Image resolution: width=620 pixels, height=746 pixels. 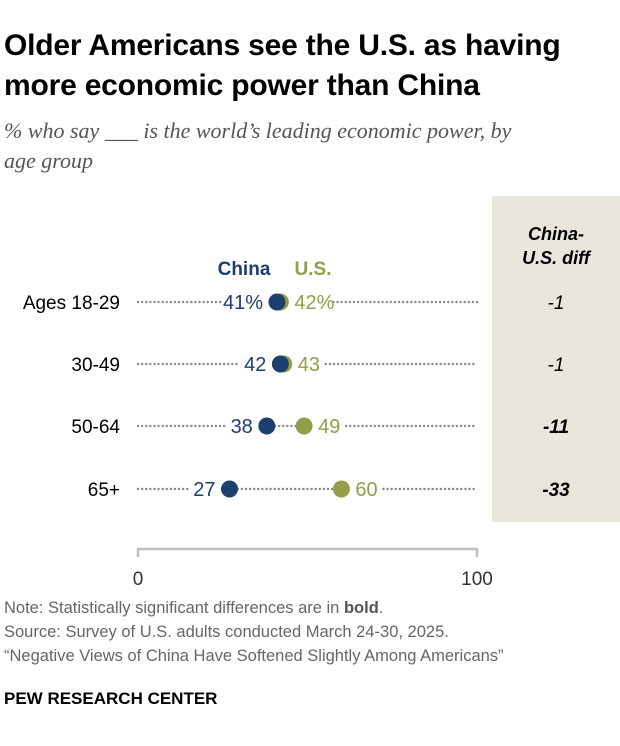 I want to click on title-line-2: more economic power than China, so click(x=242, y=85).